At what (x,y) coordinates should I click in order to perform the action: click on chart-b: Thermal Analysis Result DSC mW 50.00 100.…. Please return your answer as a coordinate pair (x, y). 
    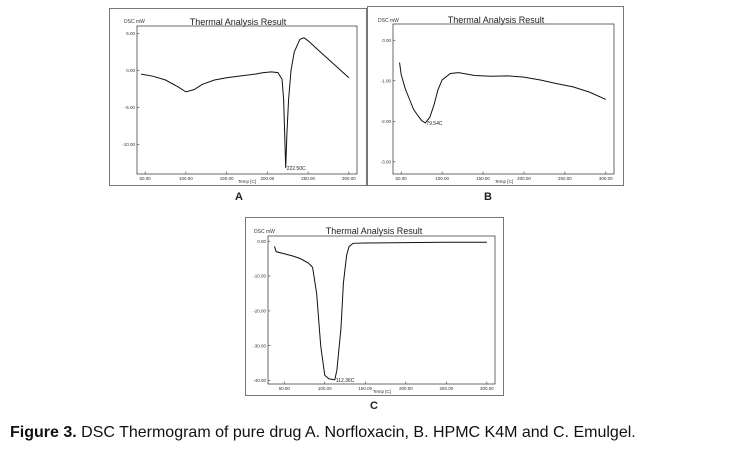
    Looking at the image, I should click on (496, 99).